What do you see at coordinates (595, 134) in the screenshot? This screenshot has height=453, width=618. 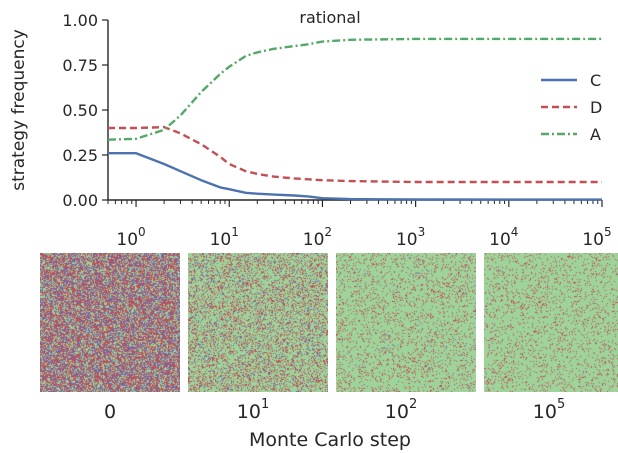 I see `legend-label-a: A` at bounding box center [595, 134].